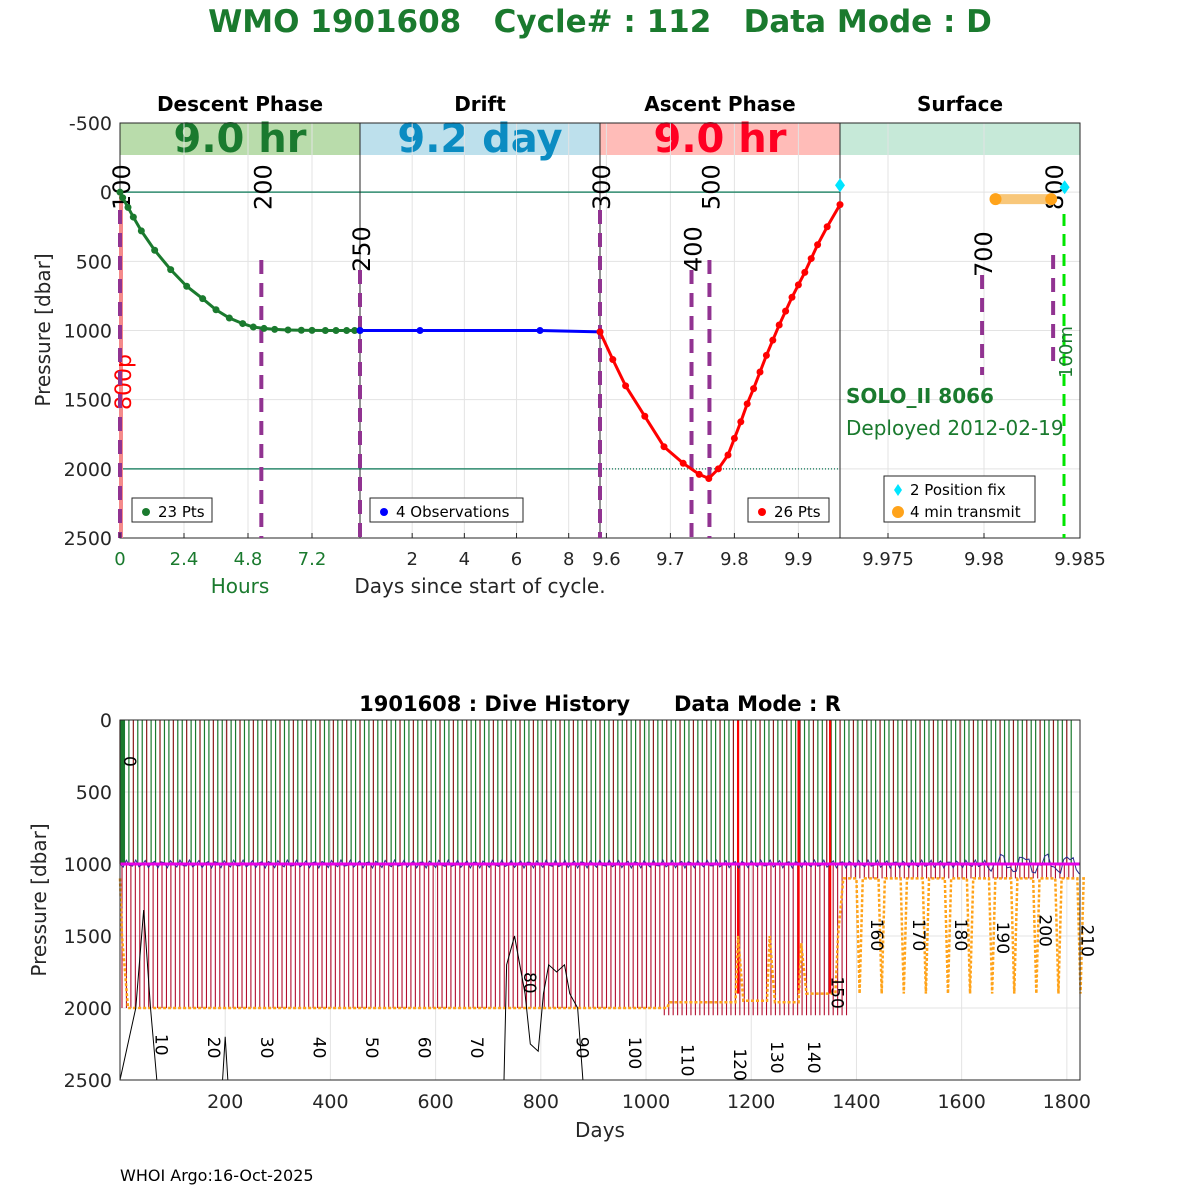 The width and height of the screenshot is (1200, 1200). Describe the element at coordinates (263, 187) in the screenshot. I see `event-label-200: 200` at that location.